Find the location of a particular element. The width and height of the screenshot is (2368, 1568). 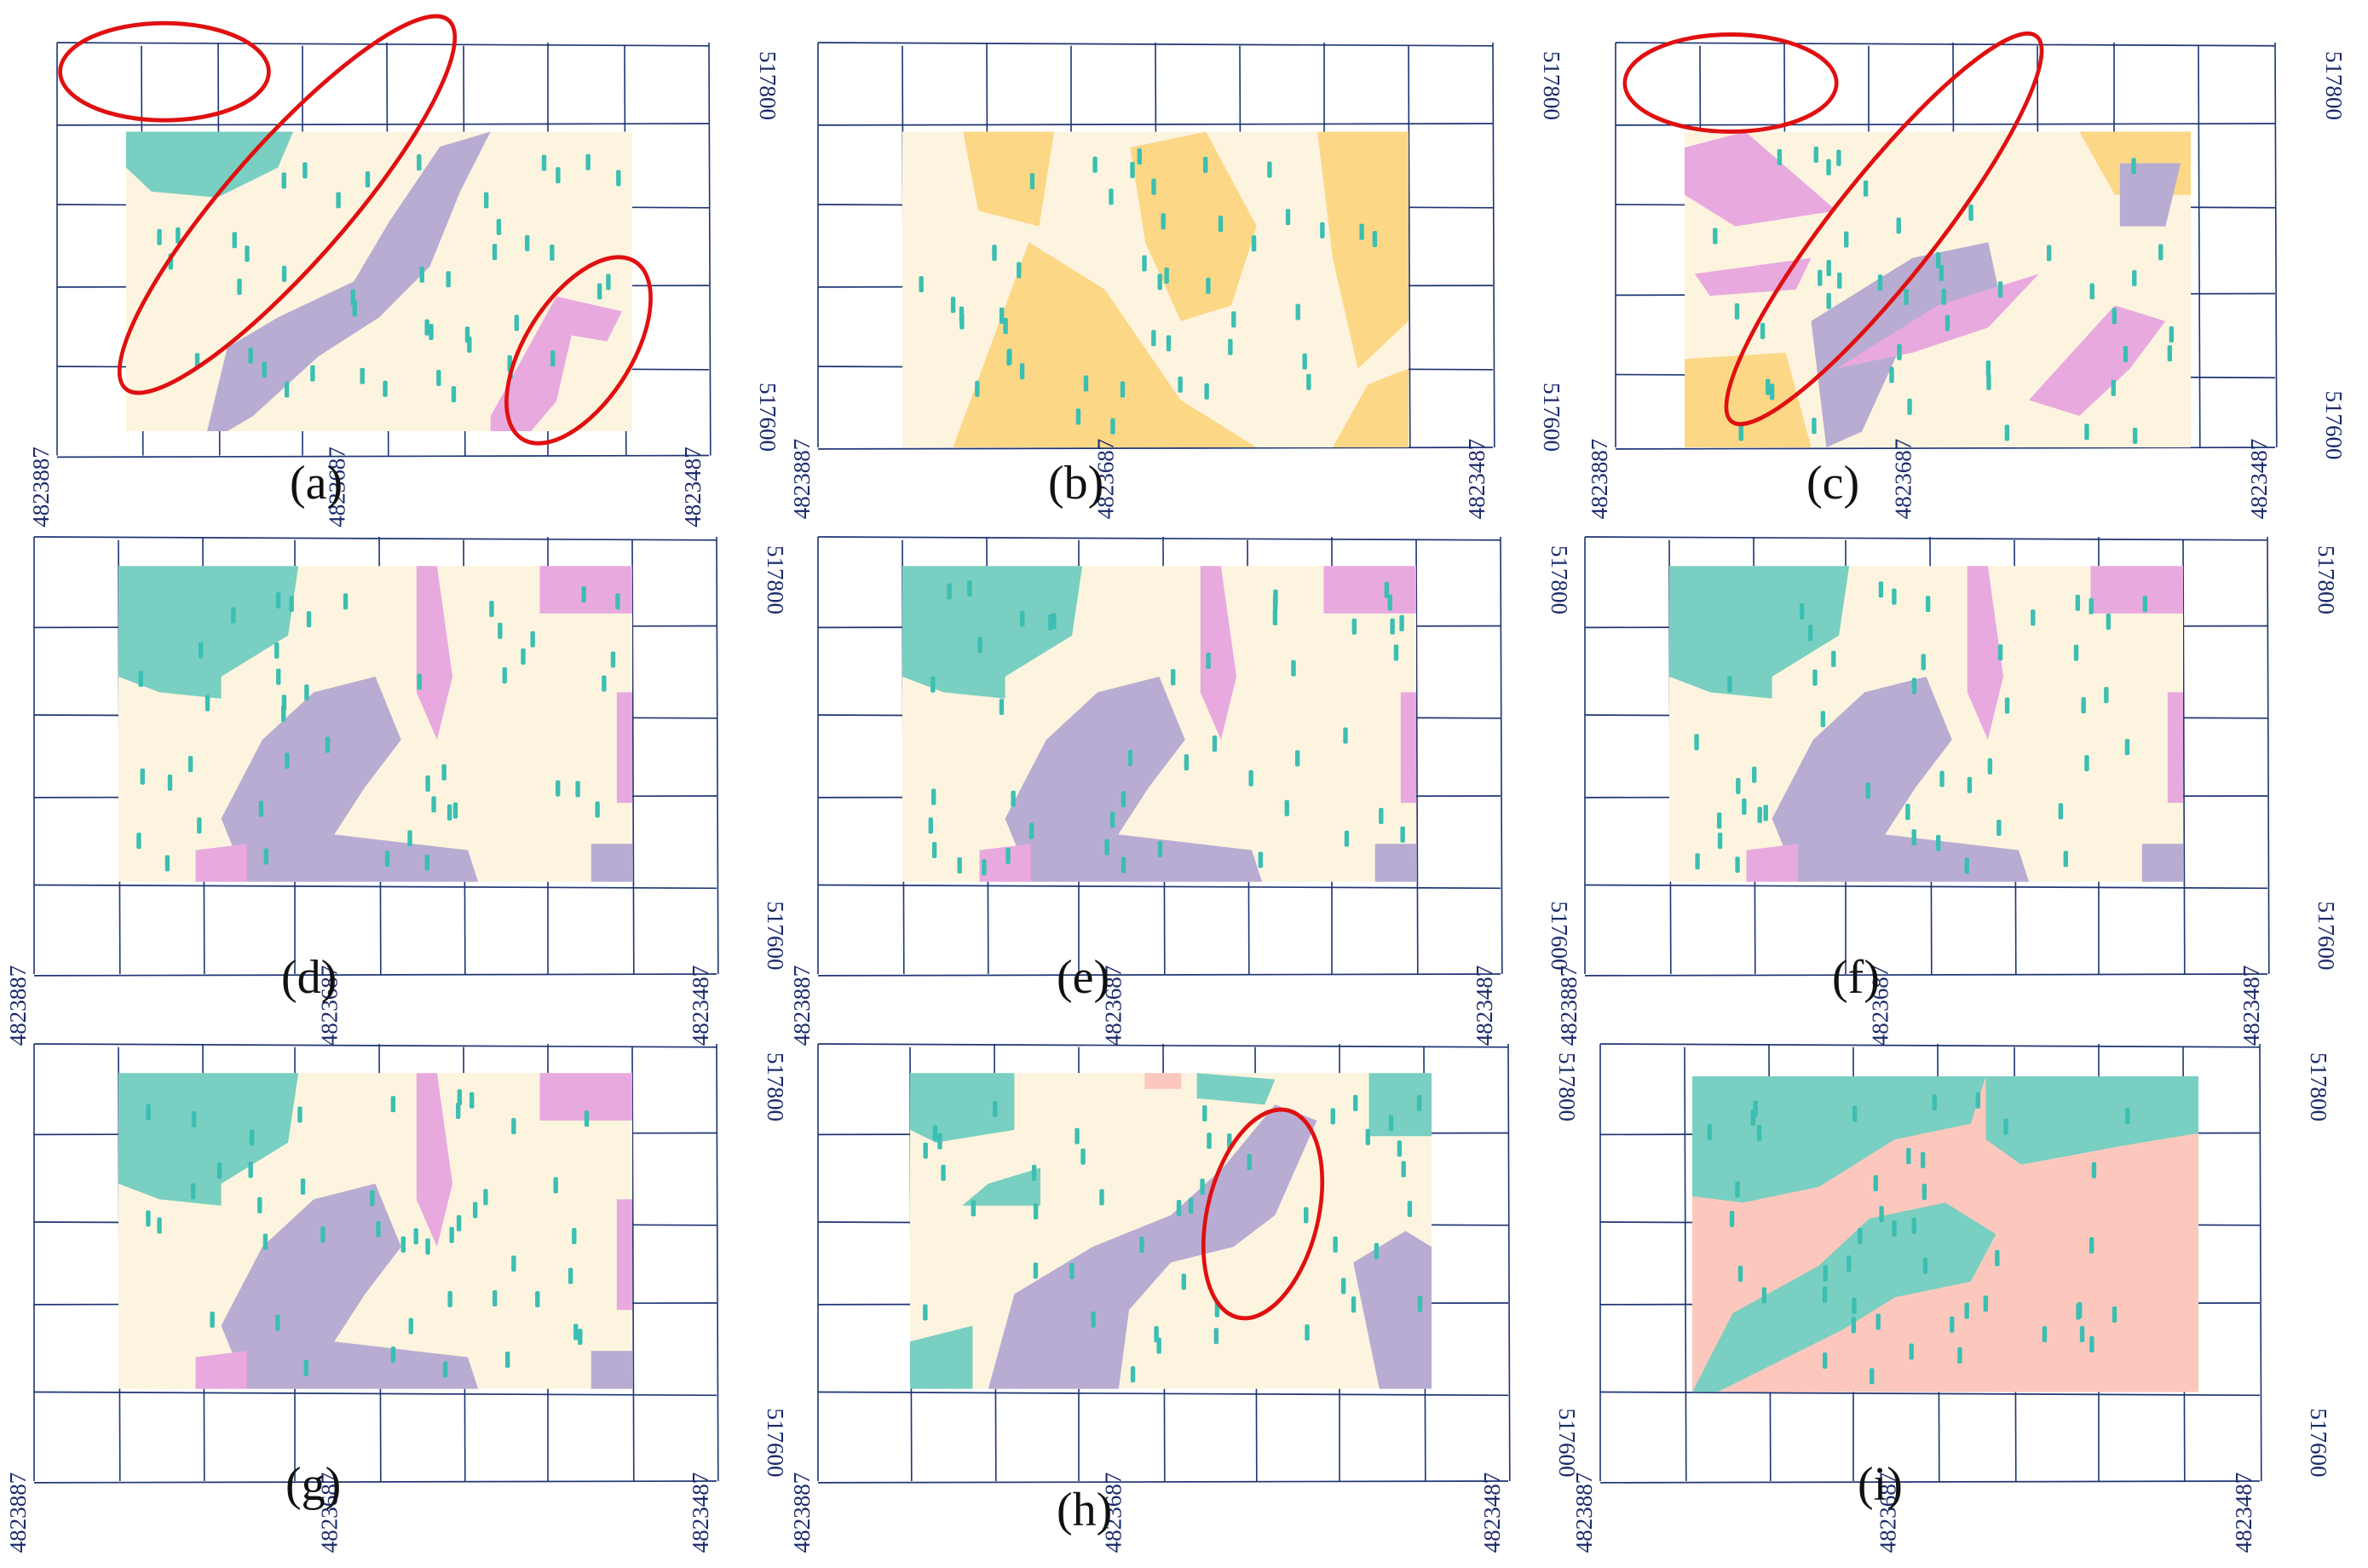

panel-label-f: (f) is located at coordinates (1856, 977).